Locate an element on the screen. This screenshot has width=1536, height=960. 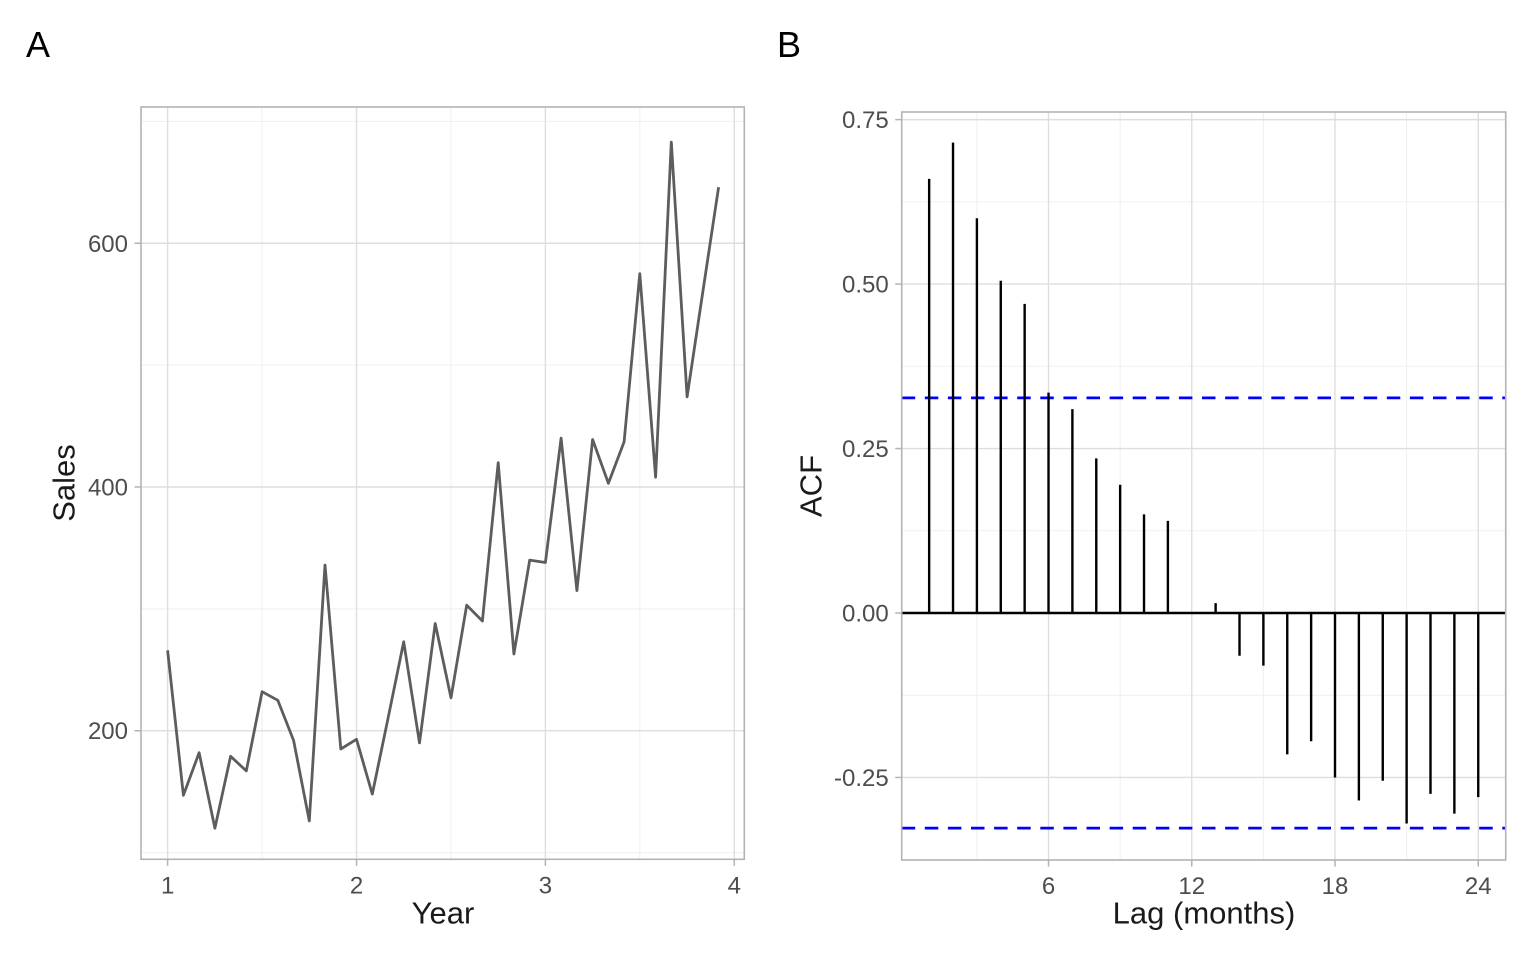
y-tick-label: 200 is located at coordinates (108, 731).